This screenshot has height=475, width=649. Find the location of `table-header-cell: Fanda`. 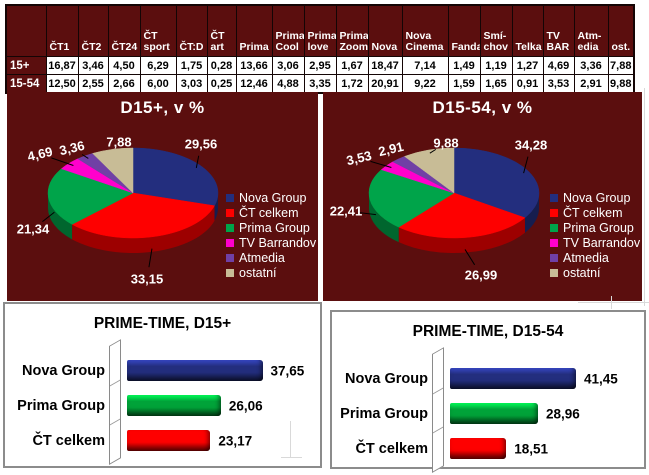

table-header-cell: Fanda is located at coordinates (464, 30).